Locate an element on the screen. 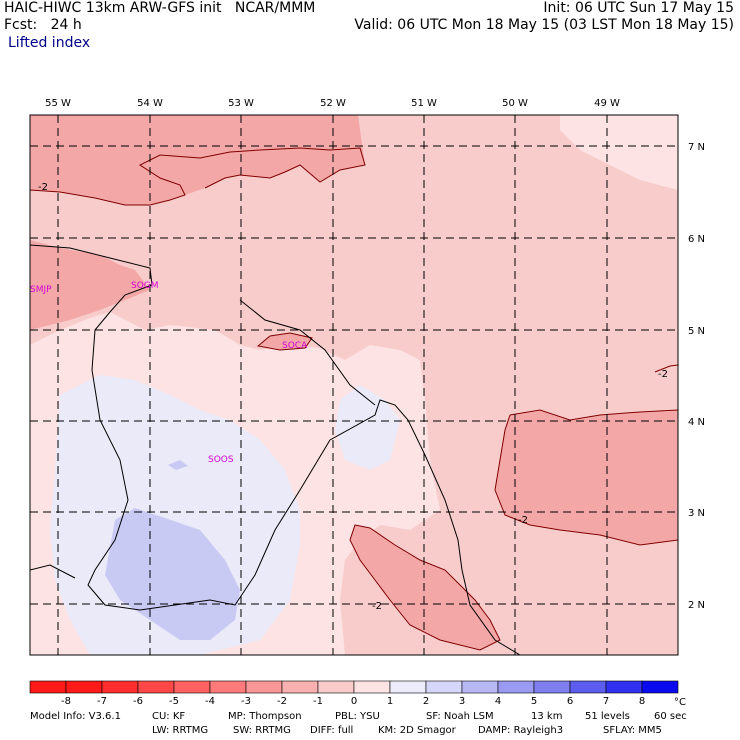 The width and height of the screenshot is (740, 740). colorbar-tick-label: 0 is located at coordinates (354, 701).